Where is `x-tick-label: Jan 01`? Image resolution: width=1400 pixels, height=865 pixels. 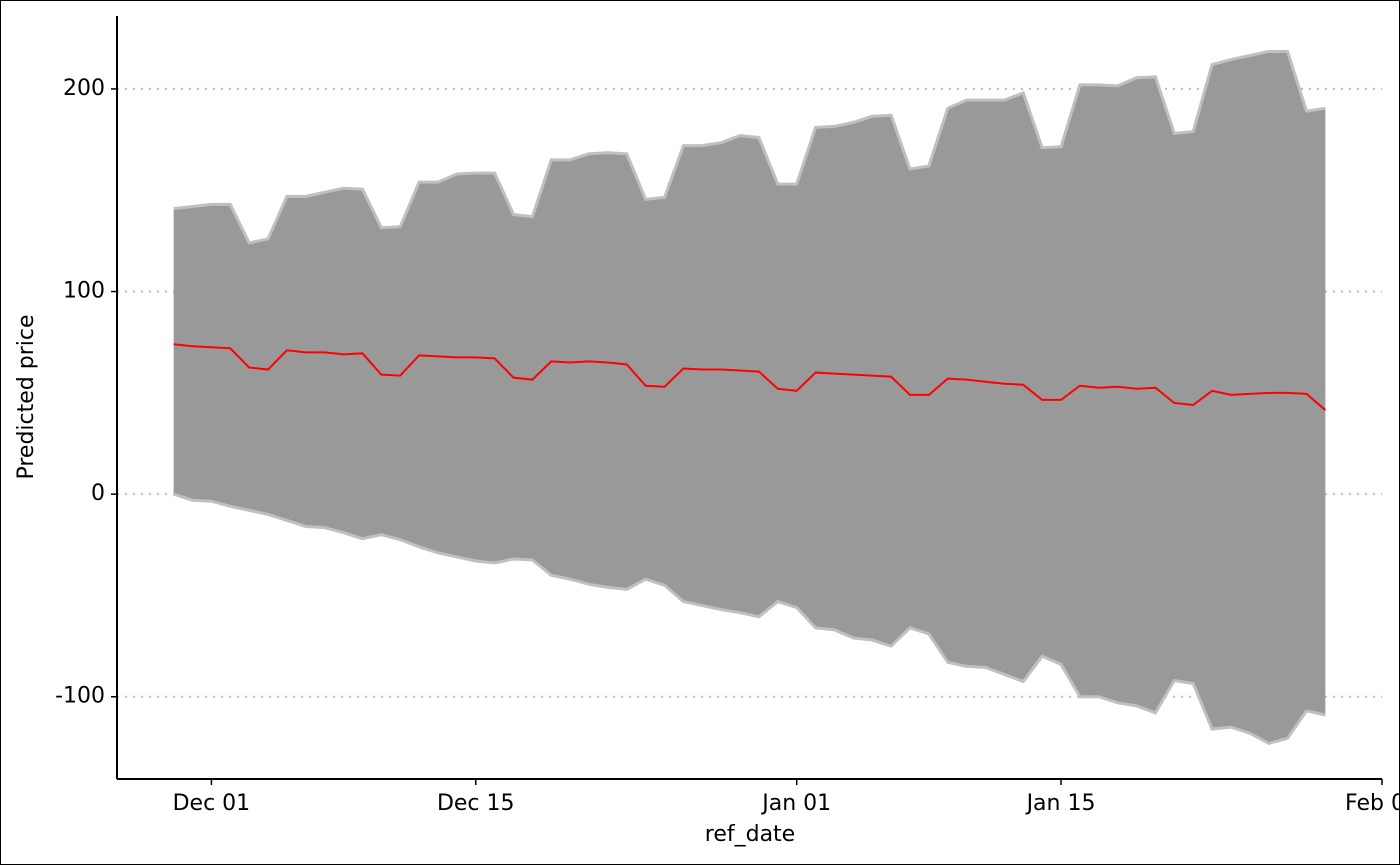 x-tick-label: Jan 01 is located at coordinates (795, 803).